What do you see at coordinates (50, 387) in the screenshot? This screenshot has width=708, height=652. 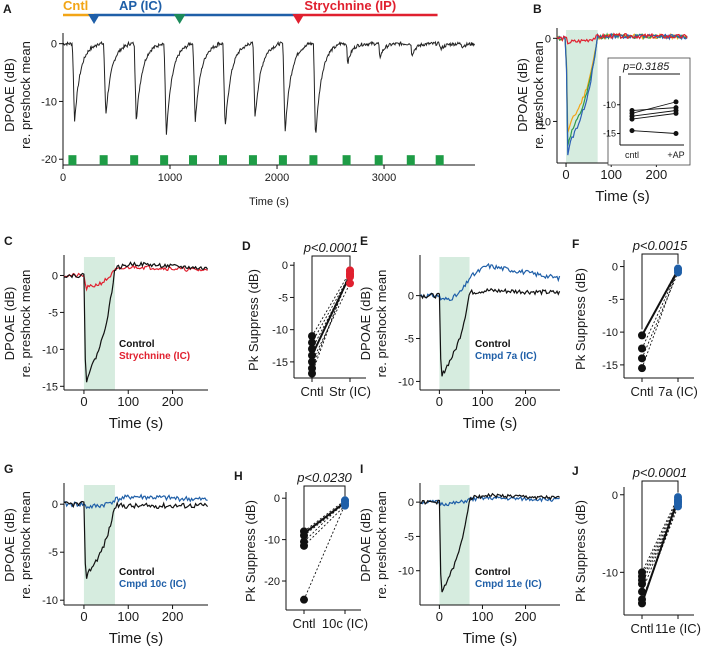 I see `panel-C-ytick-label: -15` at bounding box center [50, 387].